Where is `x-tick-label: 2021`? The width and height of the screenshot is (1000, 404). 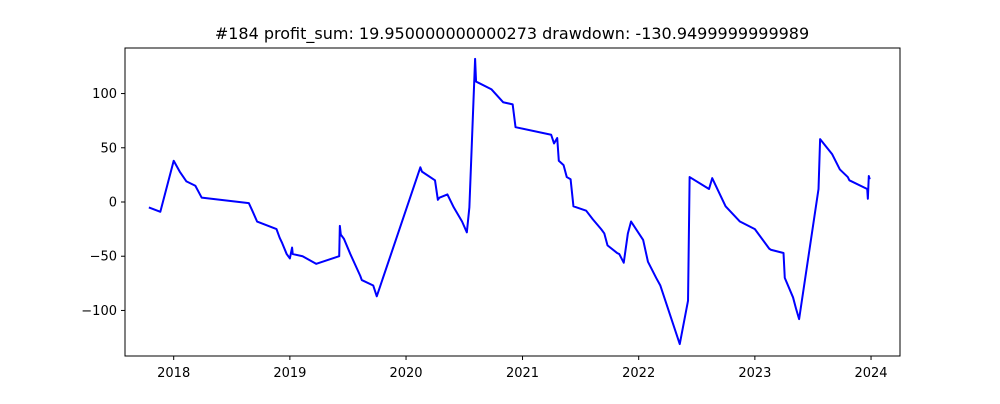
x-tick-label: 2021 is located at coordinates (522, 373).